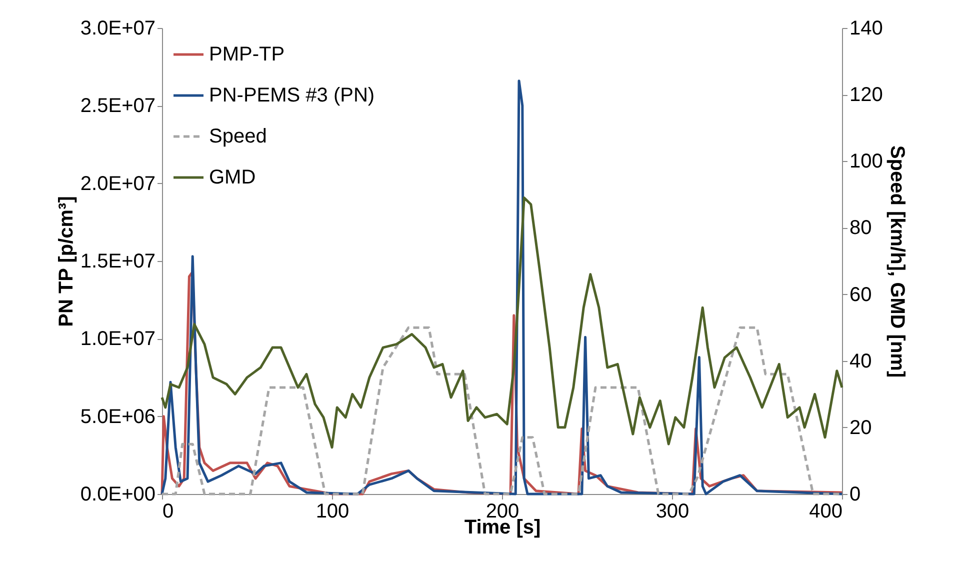 The width and height of the screenshot is (962, 563). I want to click on y2-tick-label: 80, so click(861, 228).